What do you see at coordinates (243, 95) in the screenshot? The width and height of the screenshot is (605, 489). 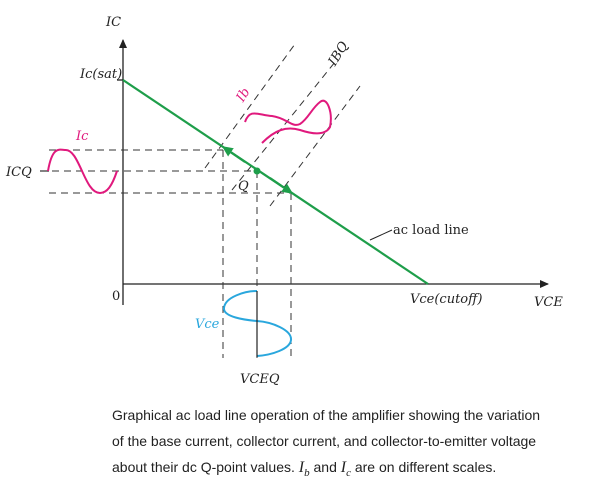 I see `ib-label: Ib` at bounding box center [243, 95].